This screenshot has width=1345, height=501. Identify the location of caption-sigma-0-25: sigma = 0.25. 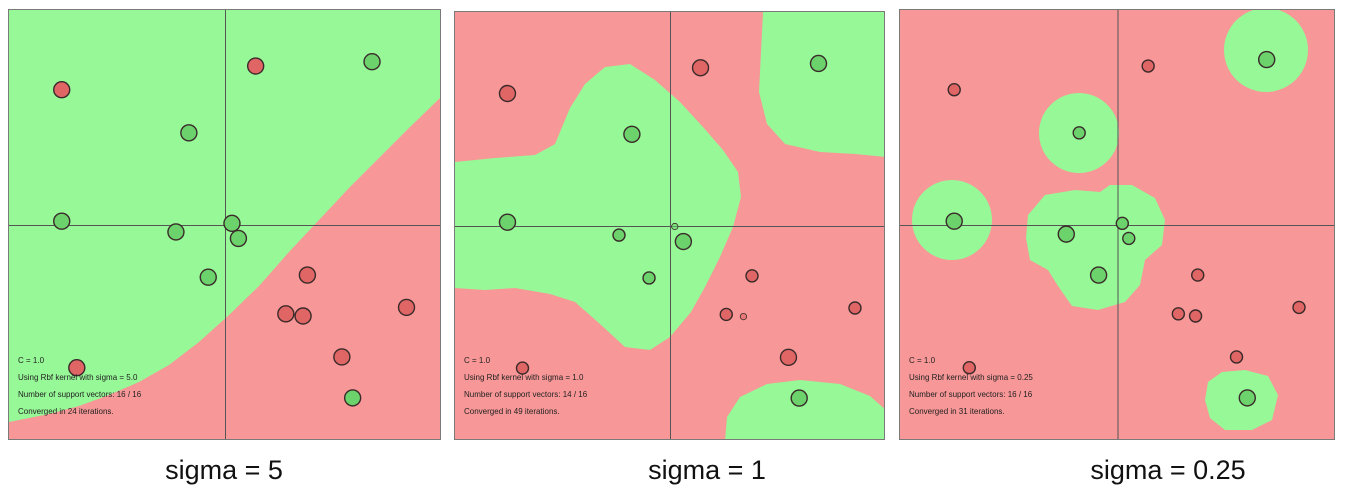
(1168, 470).